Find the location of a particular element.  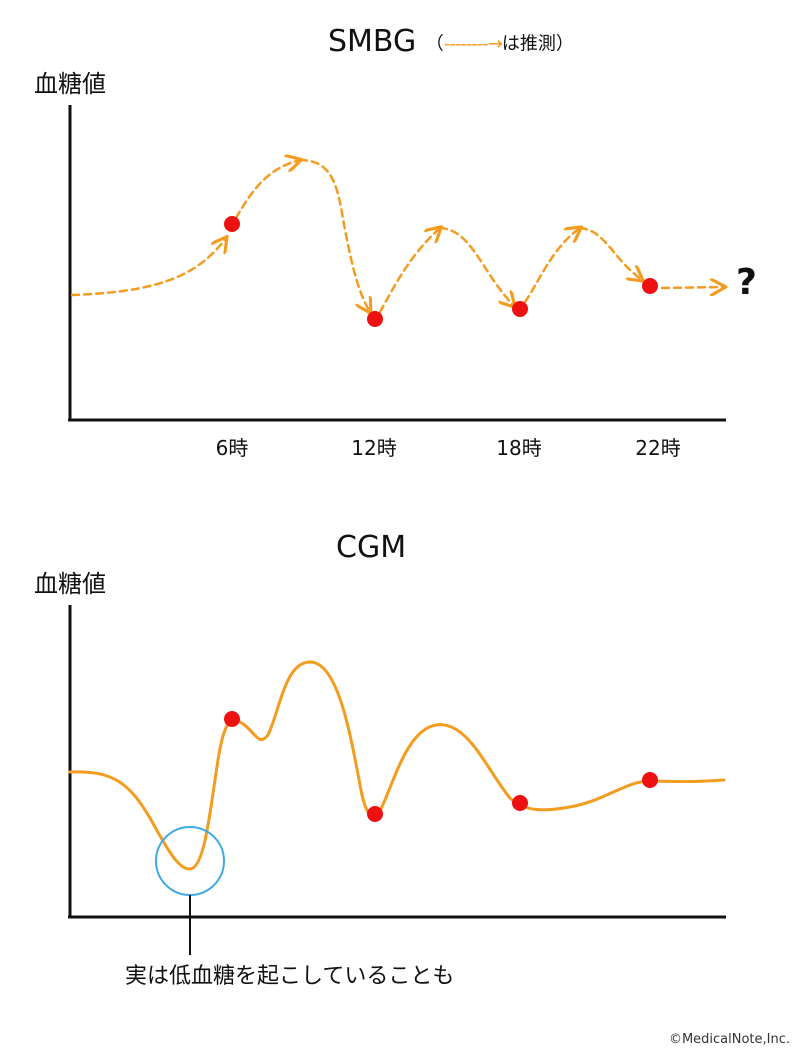

smbg-subtitle-text: は推測） is located at coordinates (537, 44).